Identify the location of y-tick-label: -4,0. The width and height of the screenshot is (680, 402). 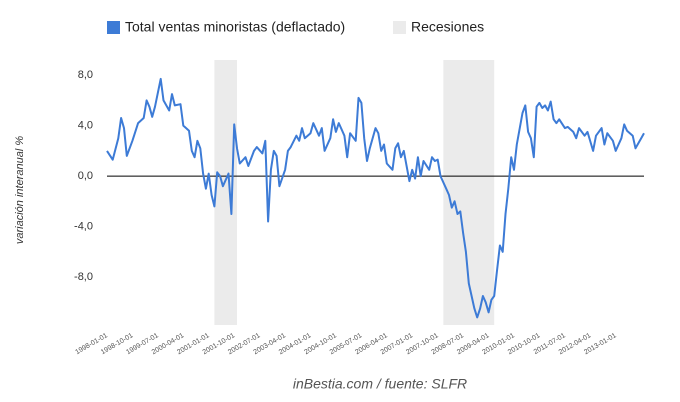
(83, 226).